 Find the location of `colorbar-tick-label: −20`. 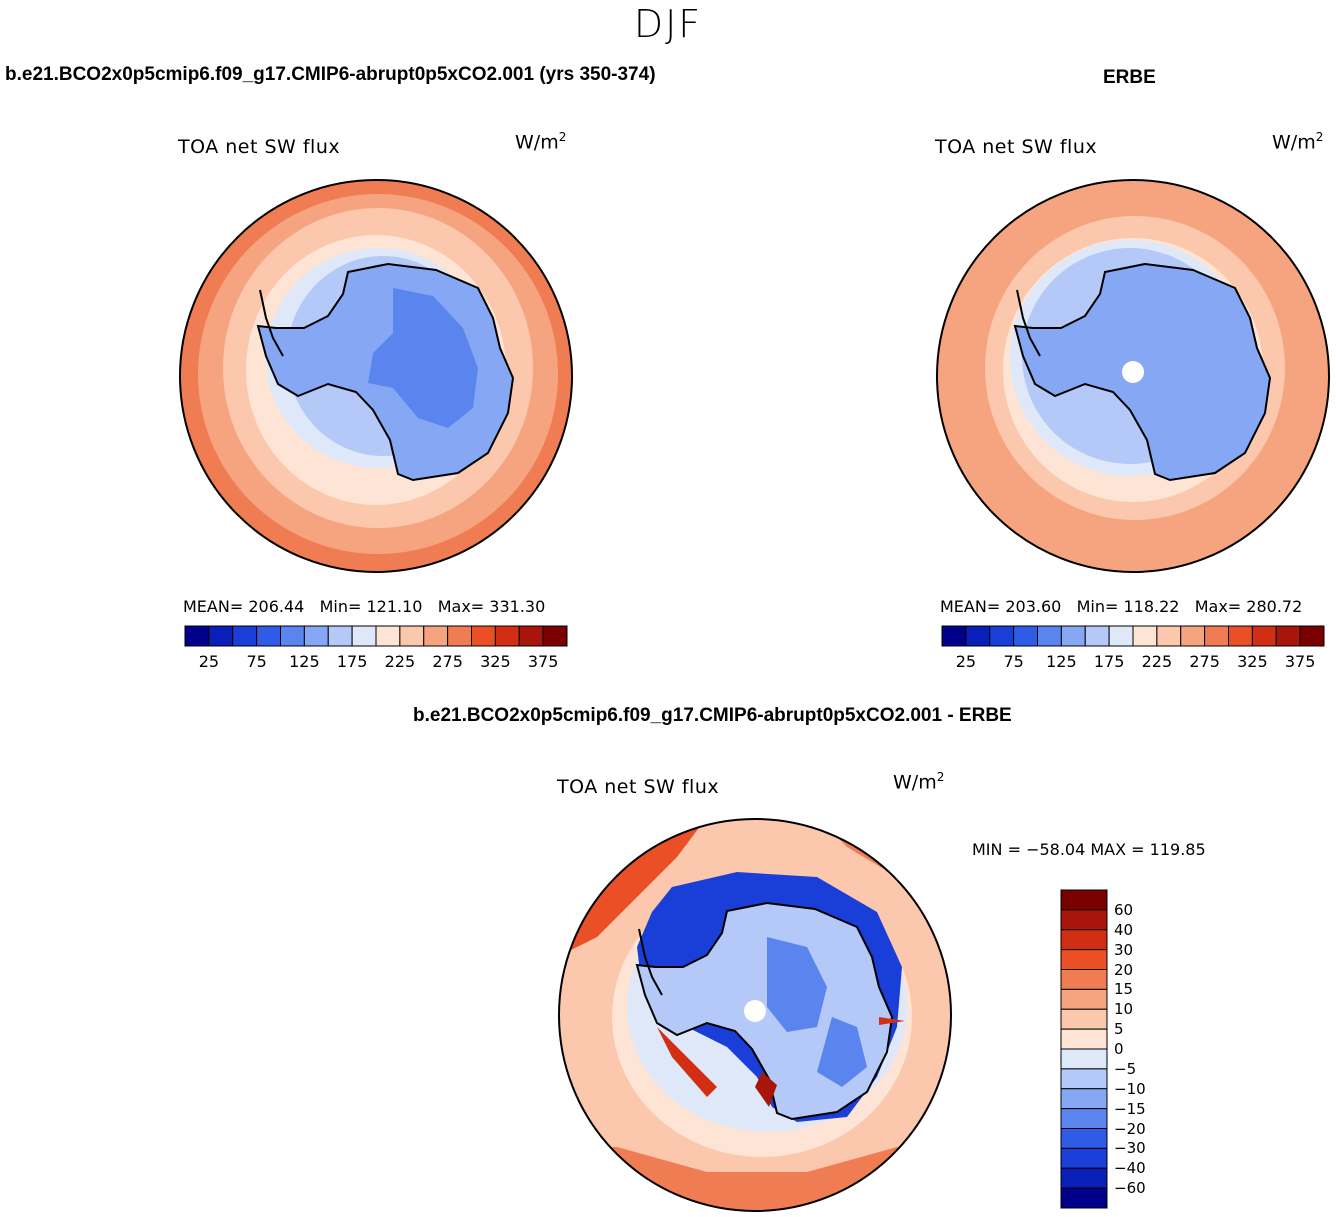

colorbar-tick-label: −20 is located at coordinates (1130, 1128).